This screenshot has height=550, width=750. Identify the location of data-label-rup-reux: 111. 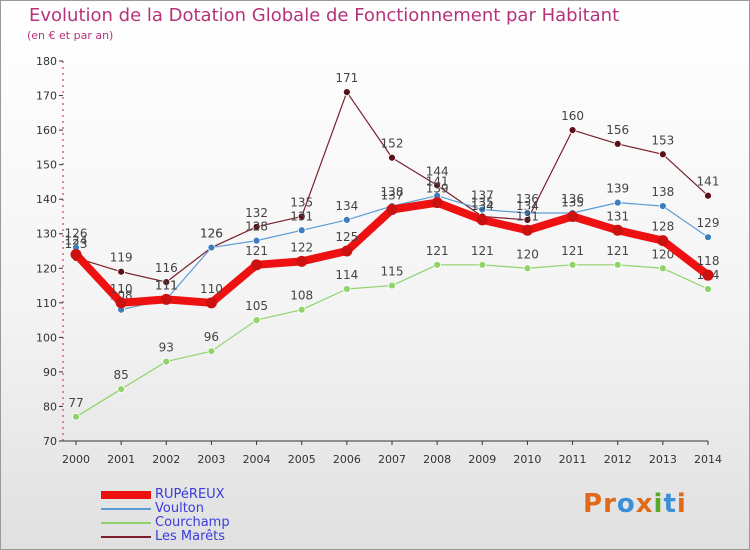
(166, 285).